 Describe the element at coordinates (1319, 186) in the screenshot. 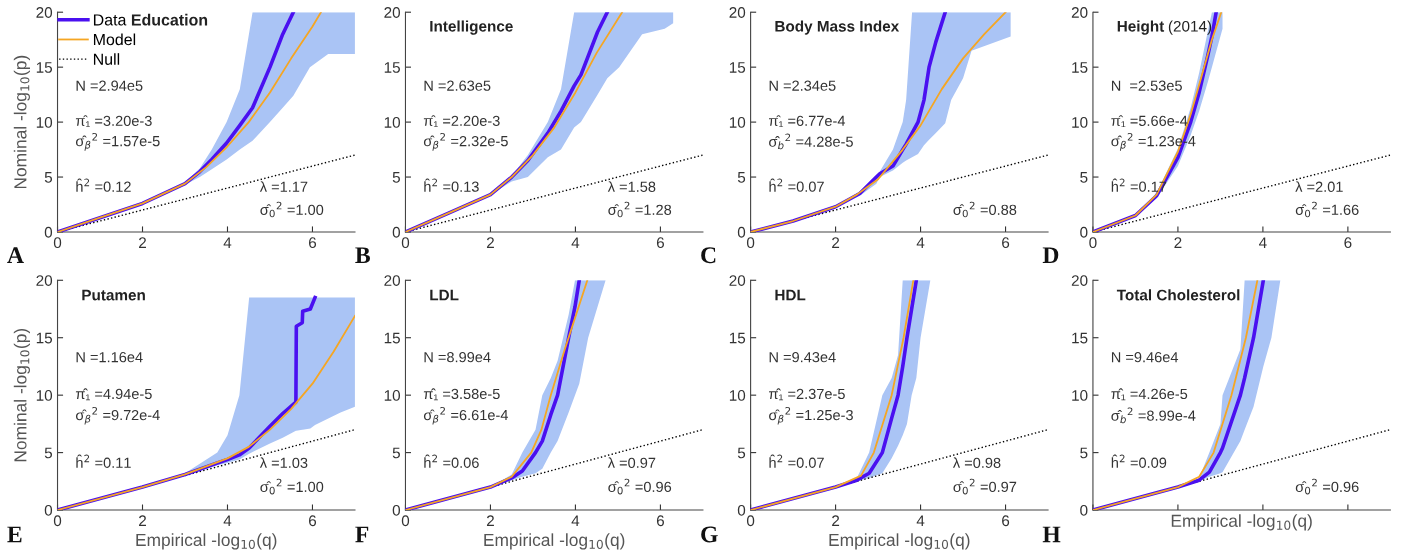

I see `annotation: λ =2.01` at that location.